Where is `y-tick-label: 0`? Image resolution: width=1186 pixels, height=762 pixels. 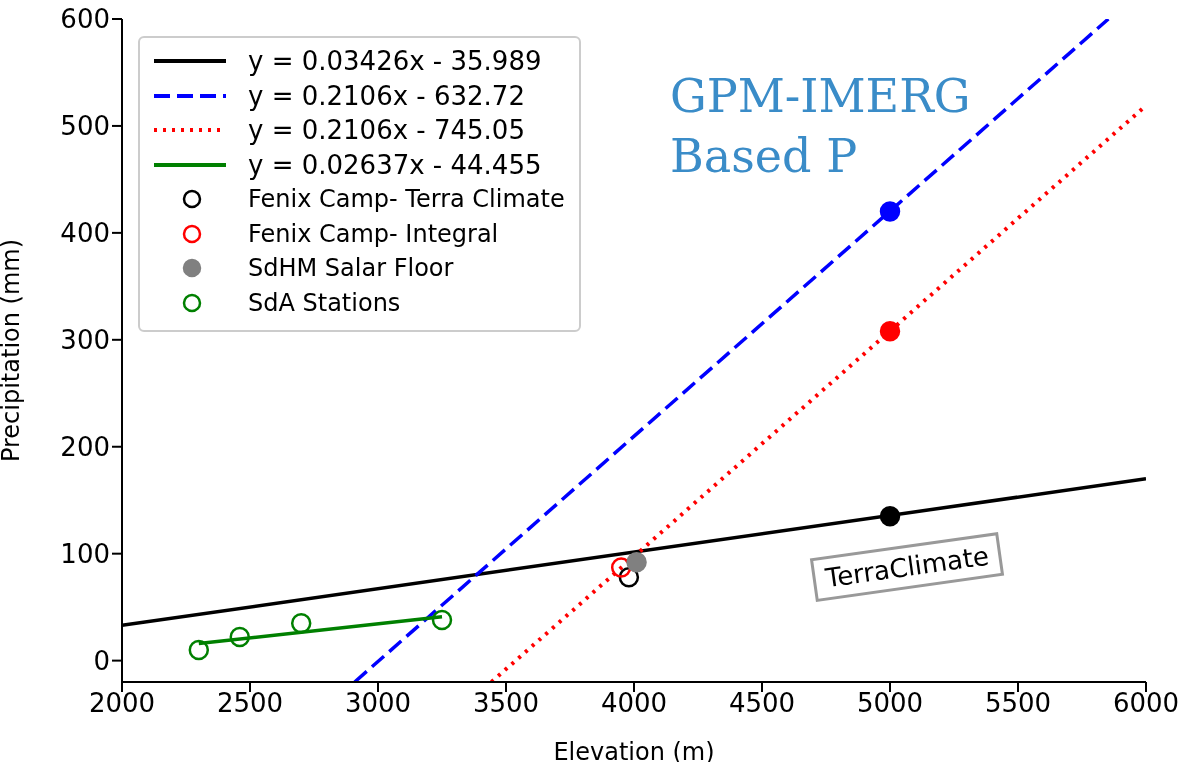 y-tick-label: 0 is located at coordinates (101, 660).